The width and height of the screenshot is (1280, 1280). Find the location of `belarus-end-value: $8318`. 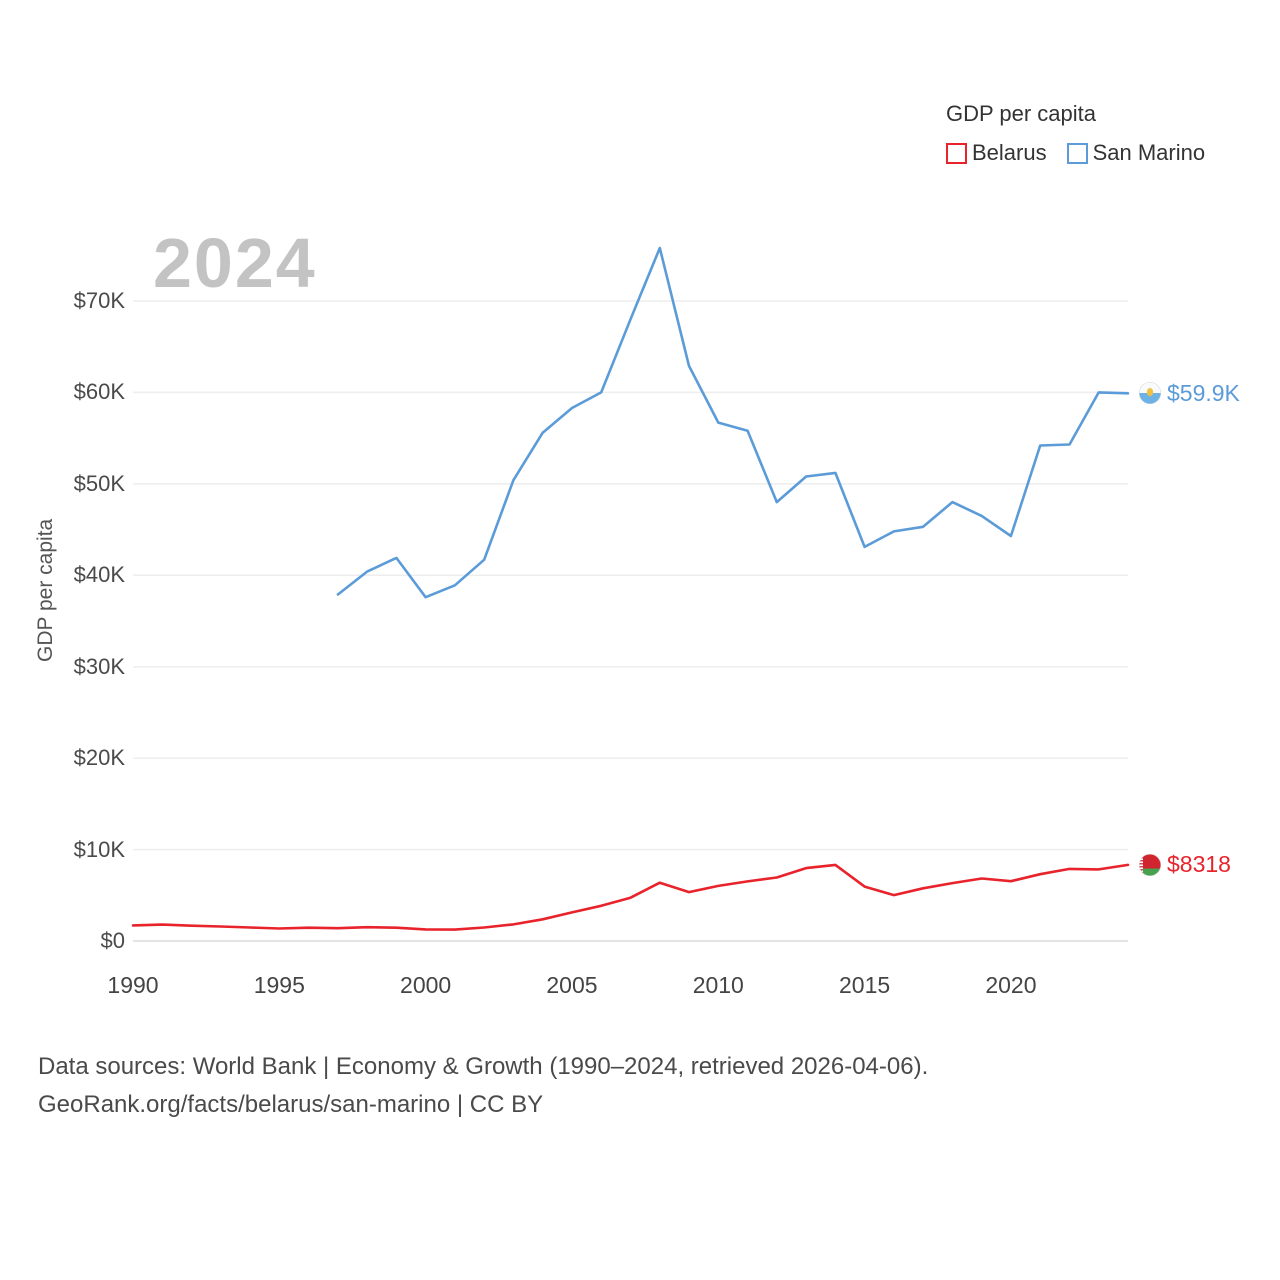

belarus-end-value: $8318 is located at coordinates (1199, 864).